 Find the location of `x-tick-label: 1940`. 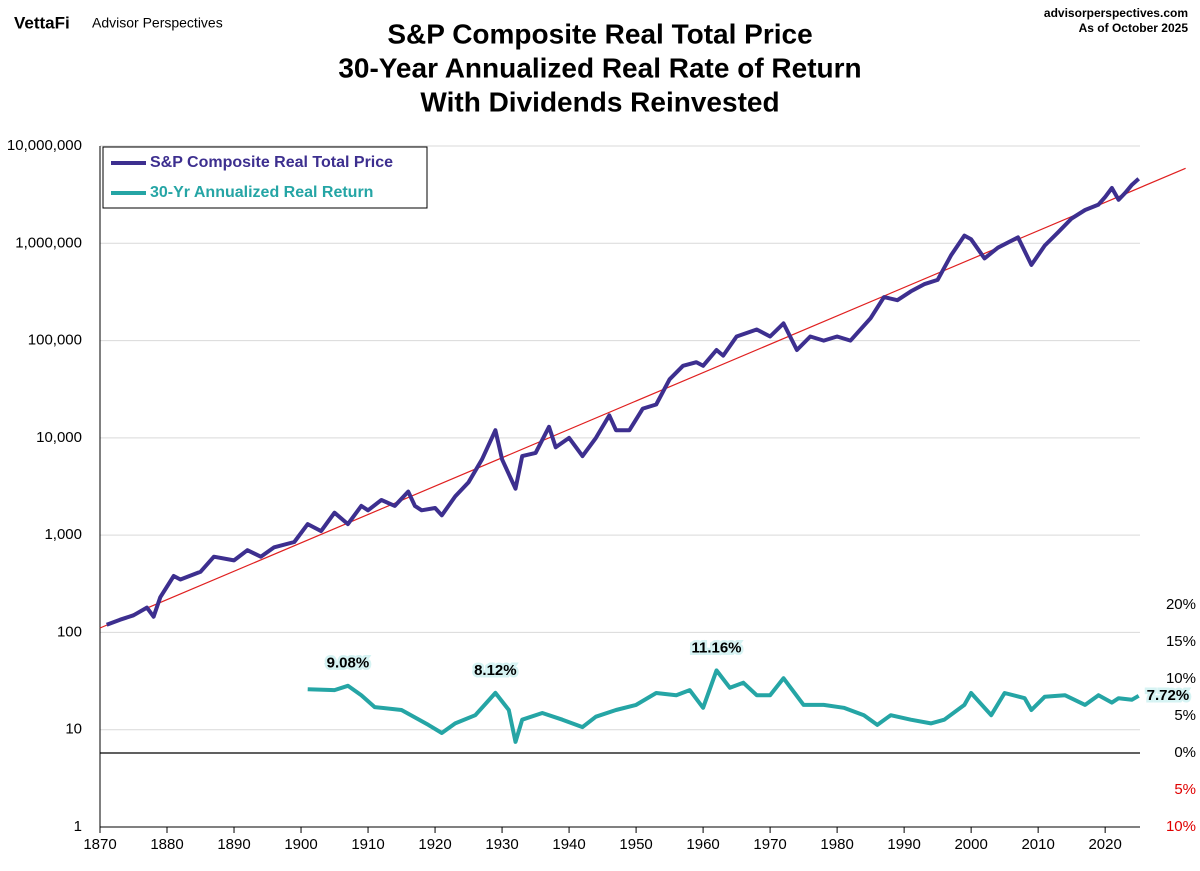

x-tick-label: 1940 is located at coordinates (568, 844).